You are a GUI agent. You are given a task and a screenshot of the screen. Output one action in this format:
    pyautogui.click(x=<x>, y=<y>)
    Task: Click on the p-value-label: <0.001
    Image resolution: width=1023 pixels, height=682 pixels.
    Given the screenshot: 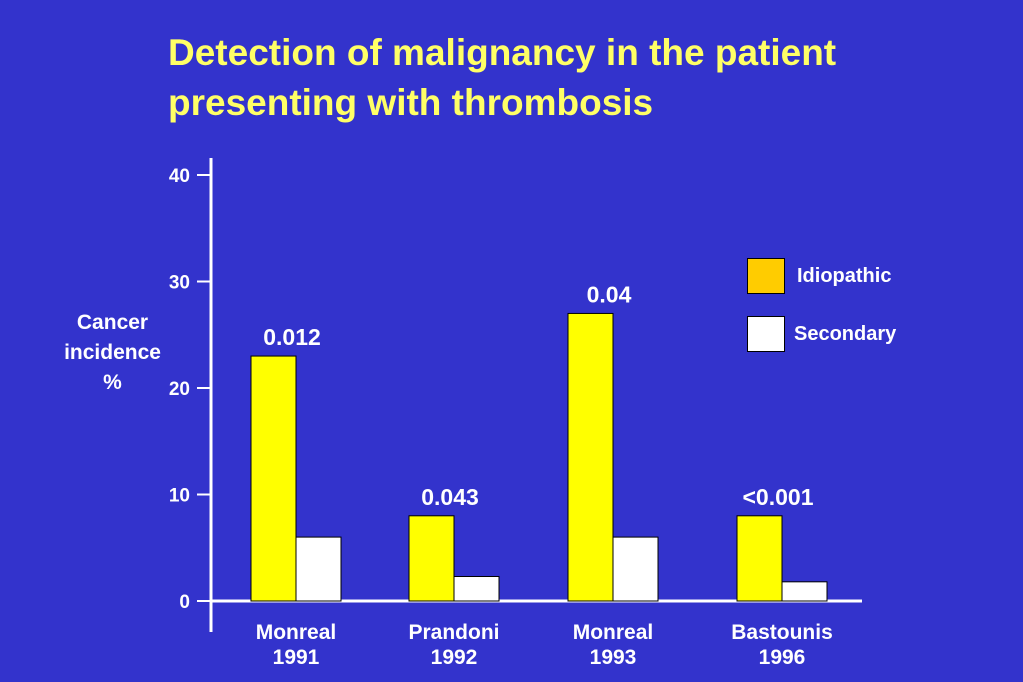 What is the action you would take?
    pyautogui.click(x=778, y=497)
    